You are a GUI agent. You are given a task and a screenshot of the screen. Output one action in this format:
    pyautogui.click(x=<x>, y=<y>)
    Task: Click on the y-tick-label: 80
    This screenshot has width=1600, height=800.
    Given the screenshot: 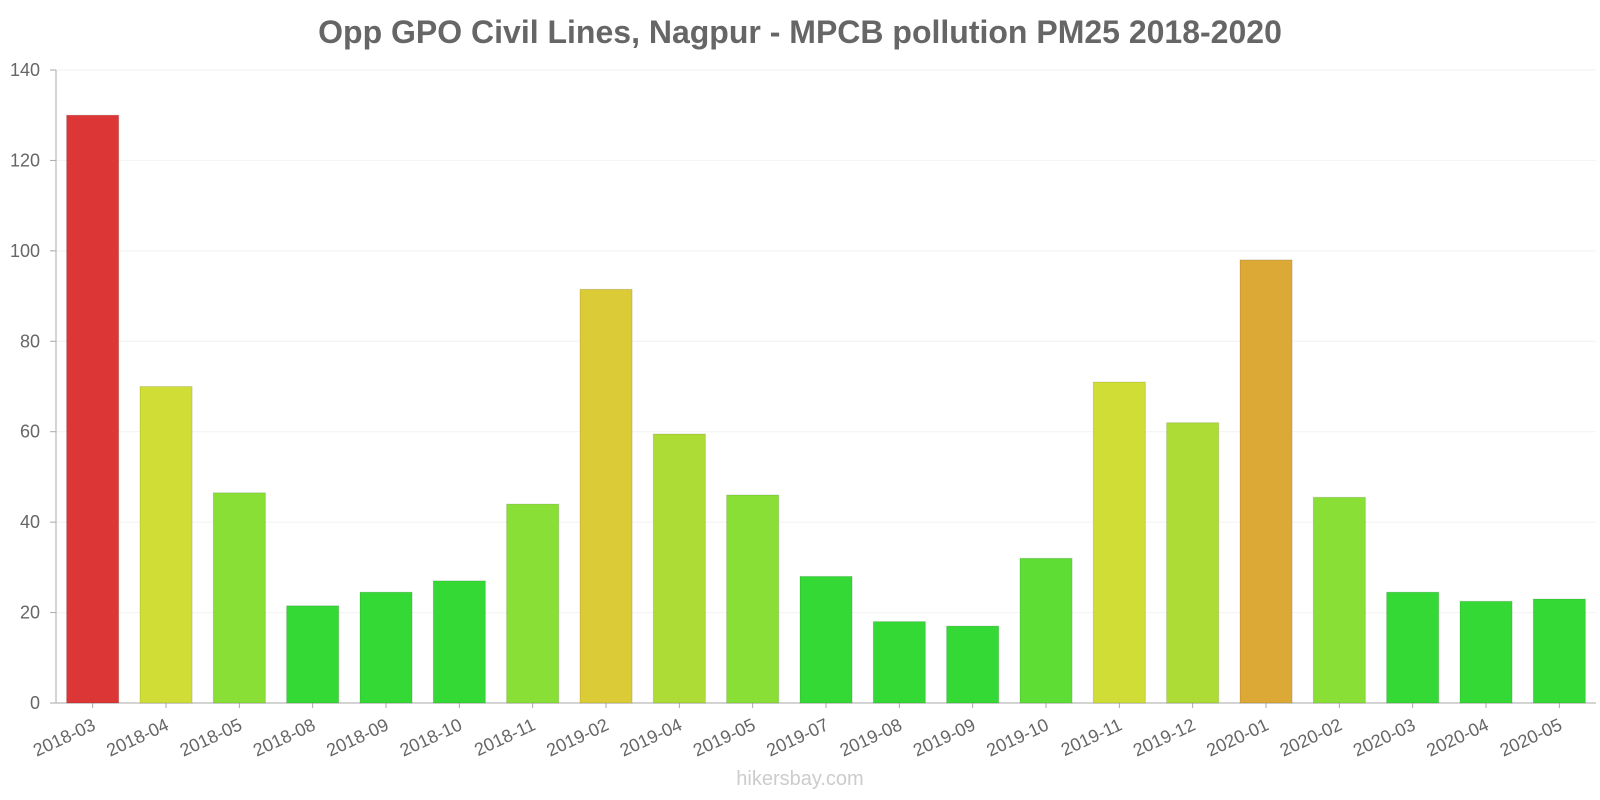 What is the action you would take?
    pyautogui.click(x=30, y=341)
    